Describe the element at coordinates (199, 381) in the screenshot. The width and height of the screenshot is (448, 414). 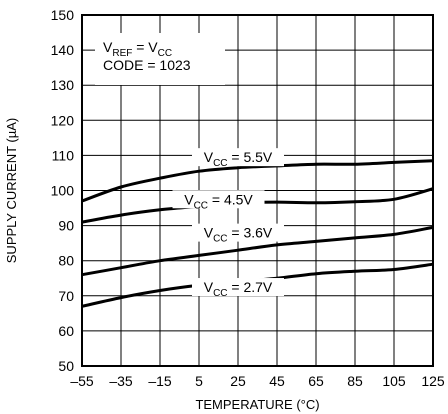
I see `x-tick-label: 5` at that location.